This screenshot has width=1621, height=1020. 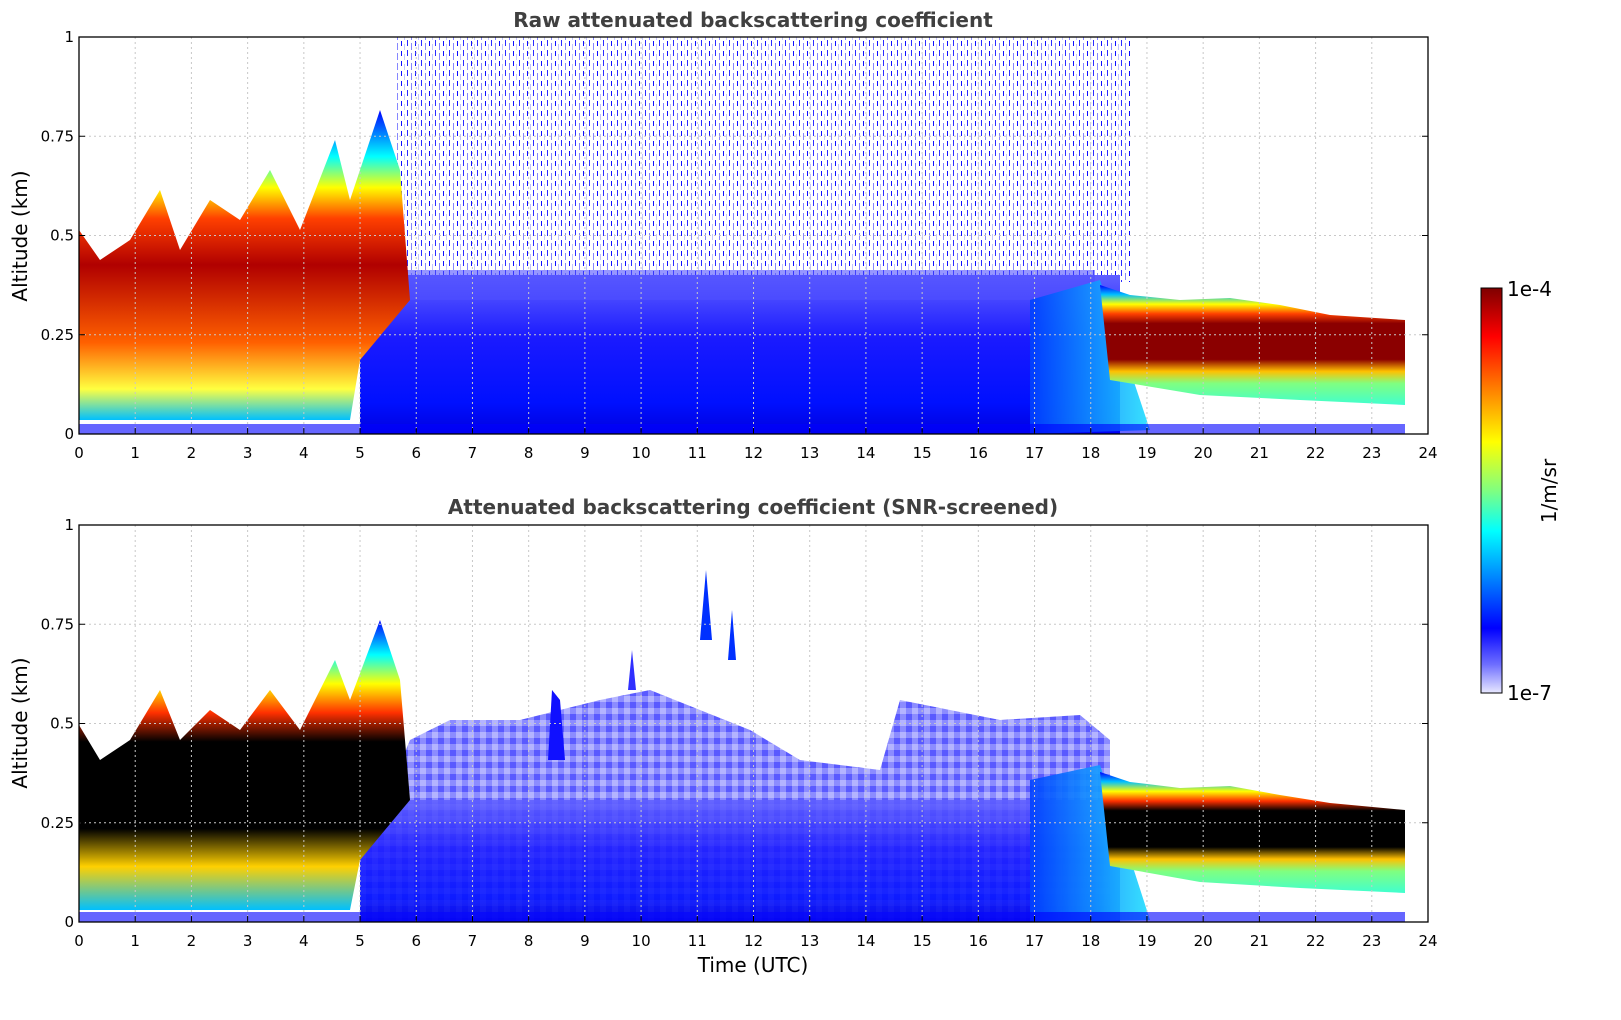 I want to click on colorbar-unit-label: 1/m/sr, so click(x=1549, y=490).